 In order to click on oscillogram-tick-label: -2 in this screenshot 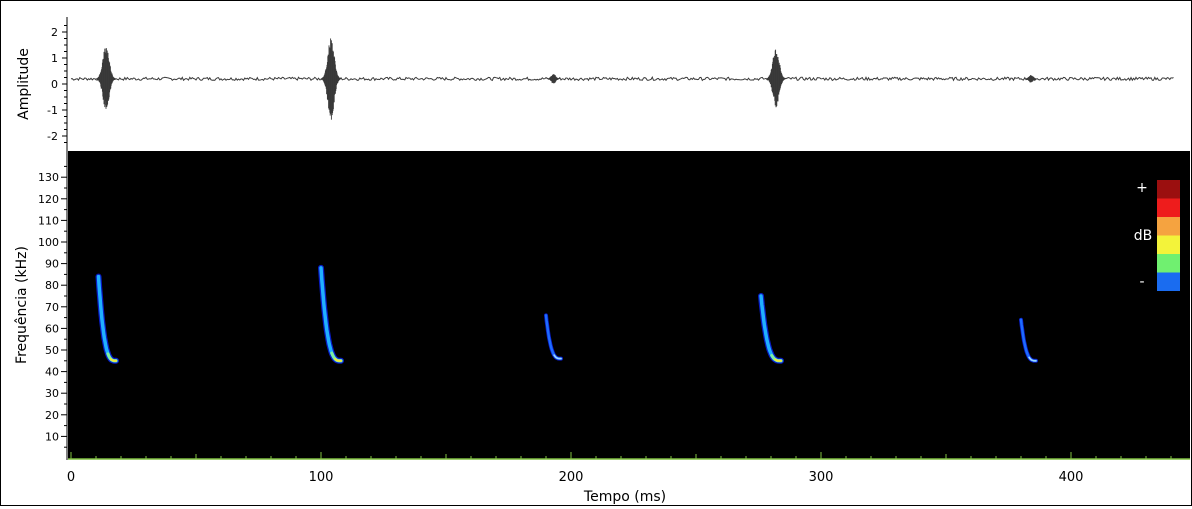, I will do `click(52, 136)`.